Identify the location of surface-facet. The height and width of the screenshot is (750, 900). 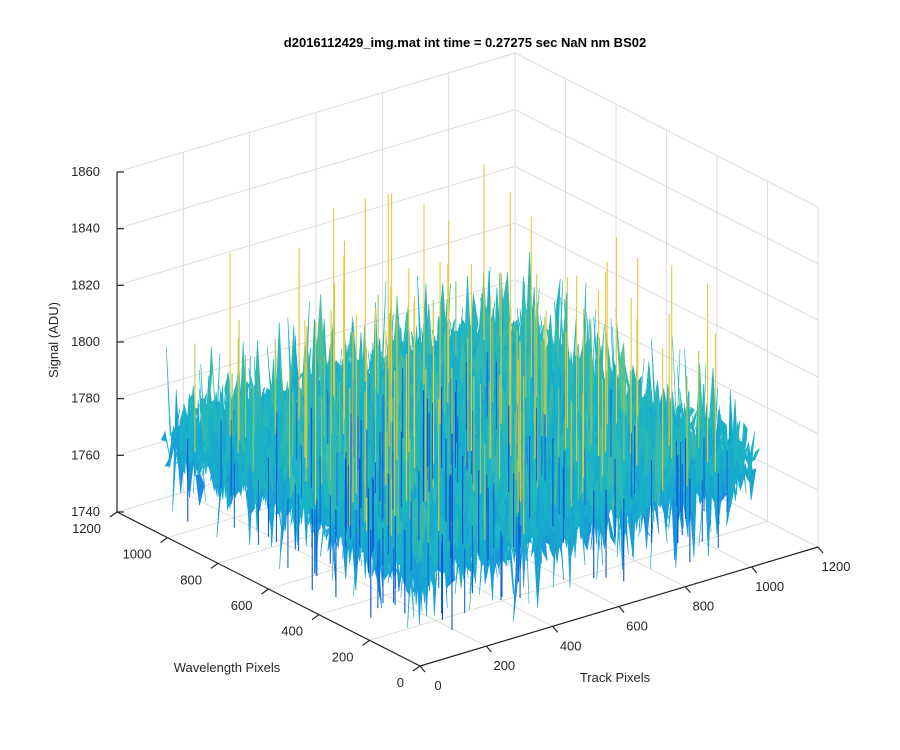
(407, 339).